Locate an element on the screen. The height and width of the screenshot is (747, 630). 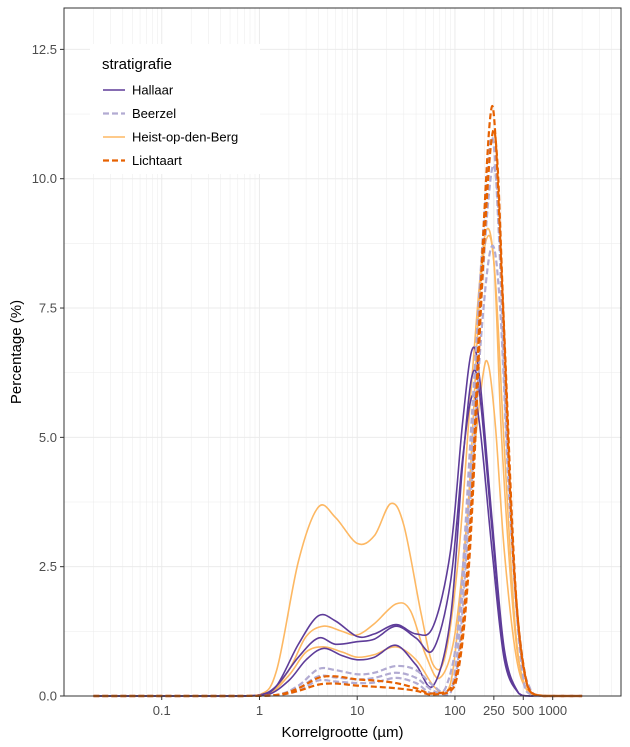
legend-entries: Hallaar Beerzel Heist-op-den-Berg Lichtaart is located at coordinates (170, 125).